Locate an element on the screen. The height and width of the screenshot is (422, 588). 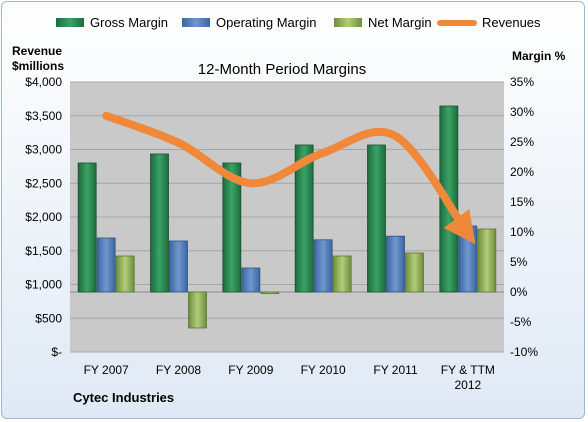
left-axis-tick-label: $1,500 is located at coordinates (43, 251).